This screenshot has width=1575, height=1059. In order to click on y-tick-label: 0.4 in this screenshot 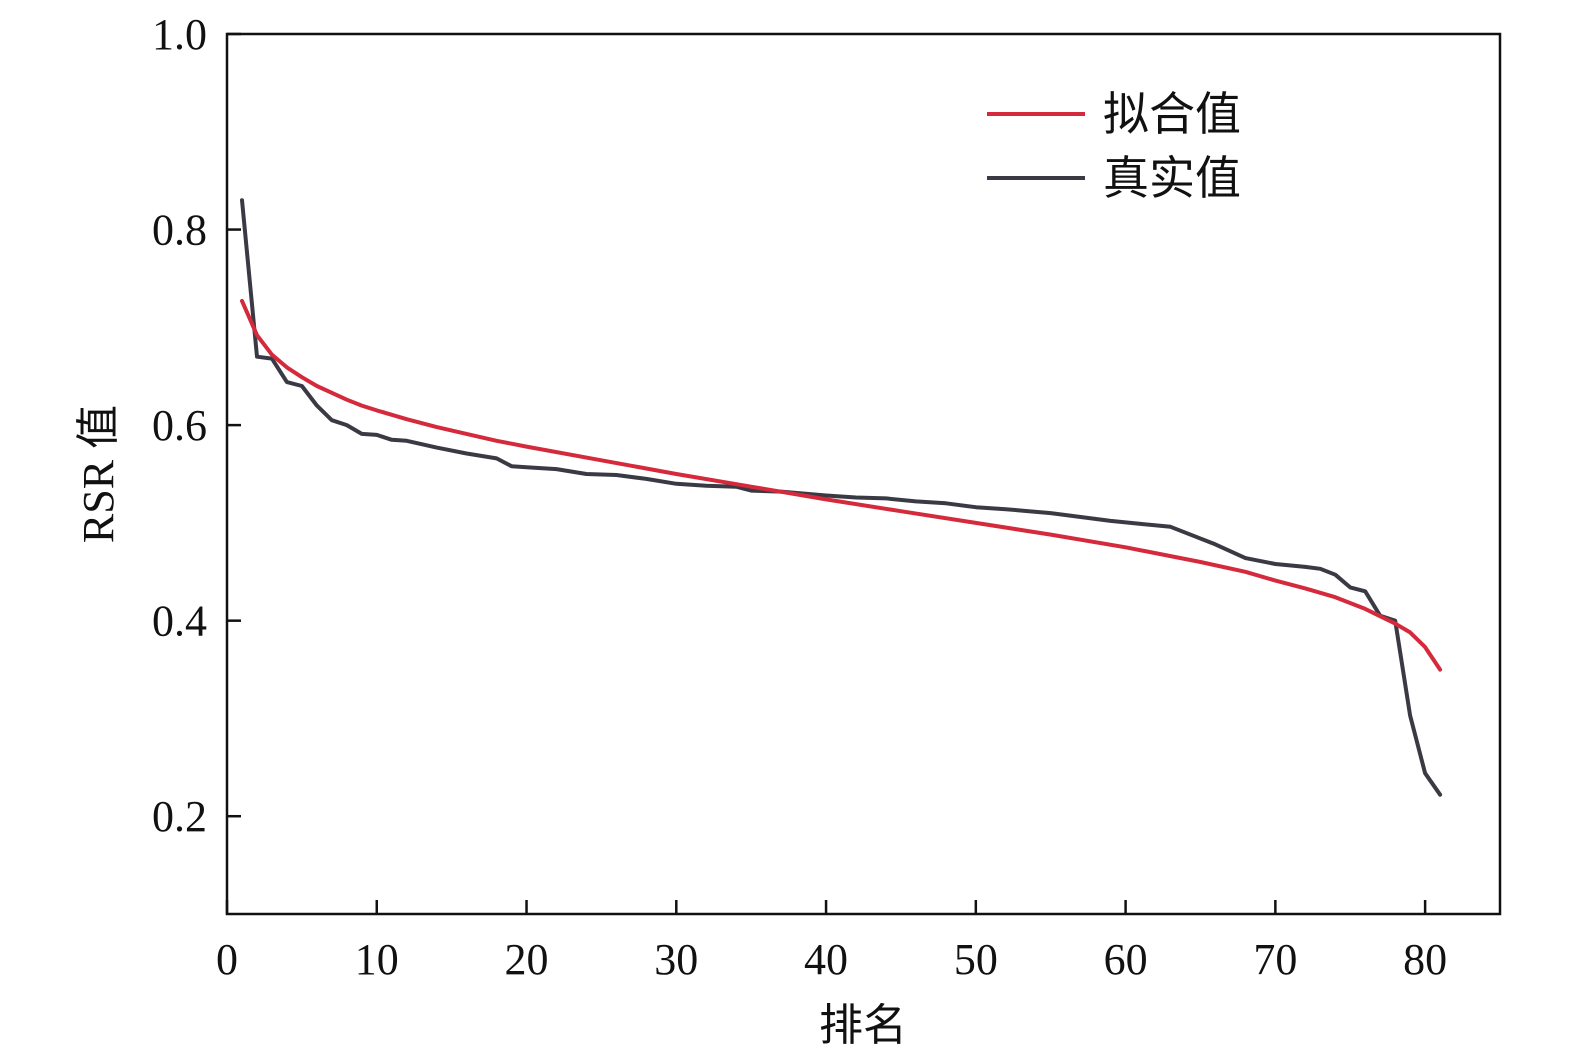, I will do `click(179, 621)`.